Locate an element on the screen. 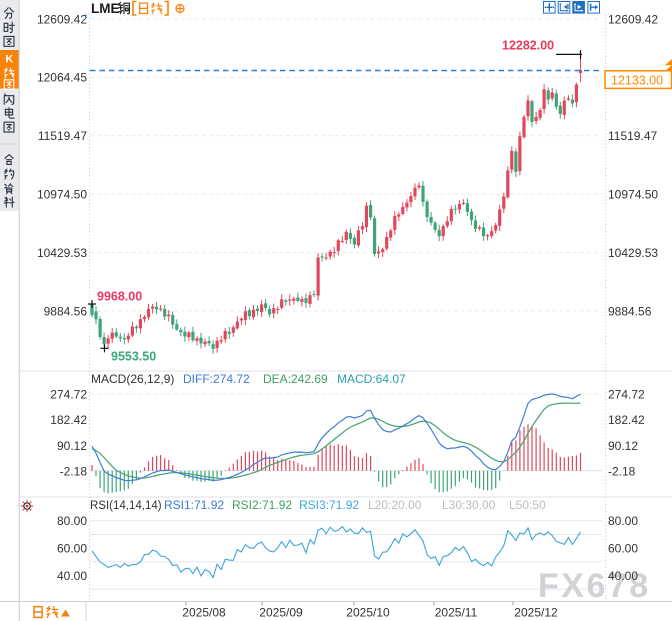 The image size is (672, 621). svg-text: 9553.50 is located at coordinates (133, 357).